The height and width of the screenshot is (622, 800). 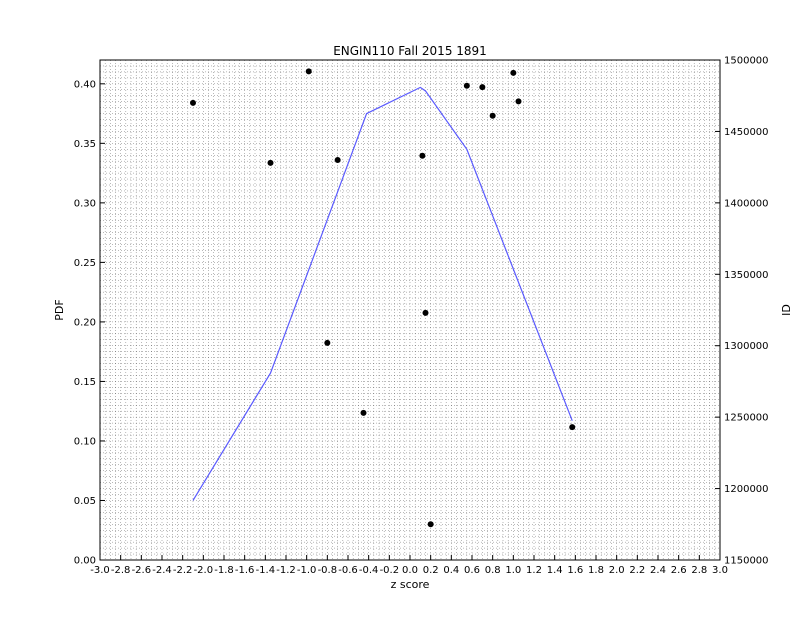 I want to click on y2-tick-label: 1150000, so click(x=746, y=561).